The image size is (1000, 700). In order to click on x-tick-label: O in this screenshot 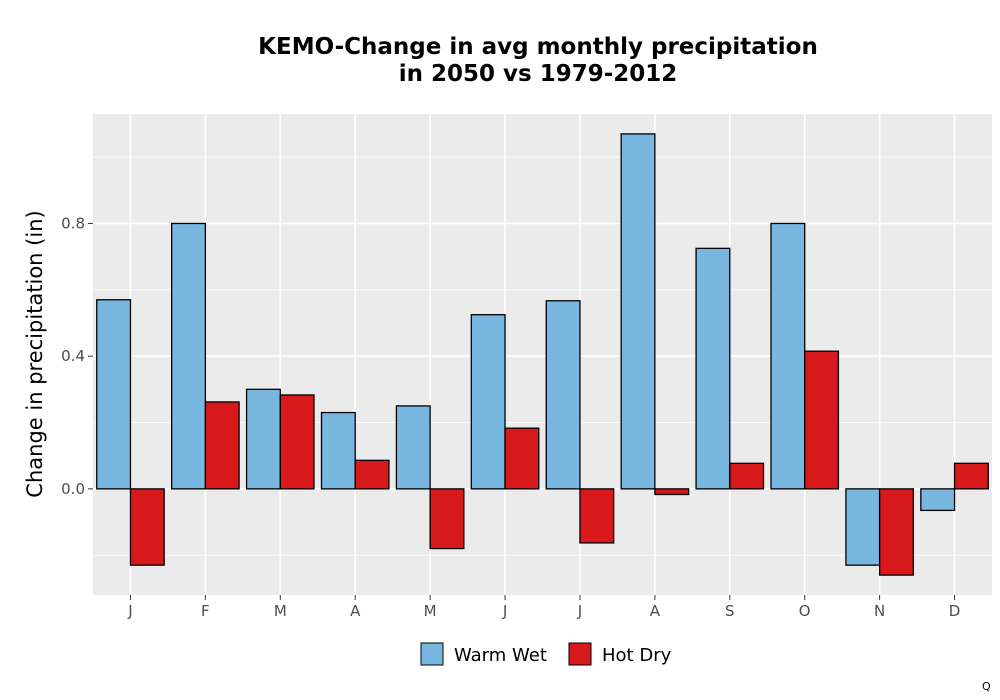, I will do `click(805, 611)`.